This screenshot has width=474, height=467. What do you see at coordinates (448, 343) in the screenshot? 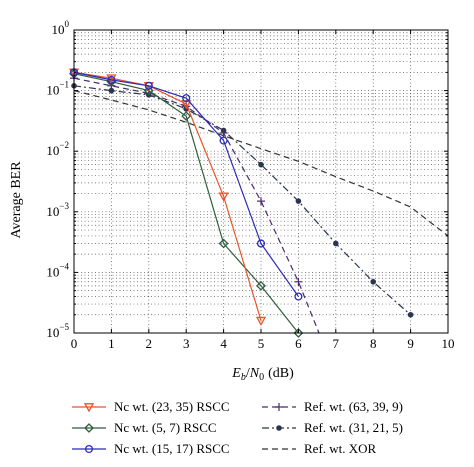
I see `x-tick-label: 10` at bounding box center [448, 343].